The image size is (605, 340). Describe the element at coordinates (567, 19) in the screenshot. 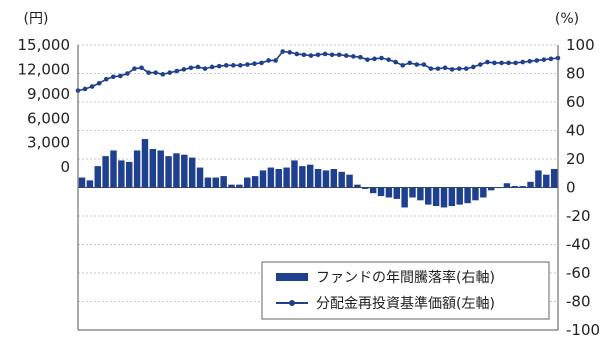

I see `right-axis-unit: (%)` at that location.